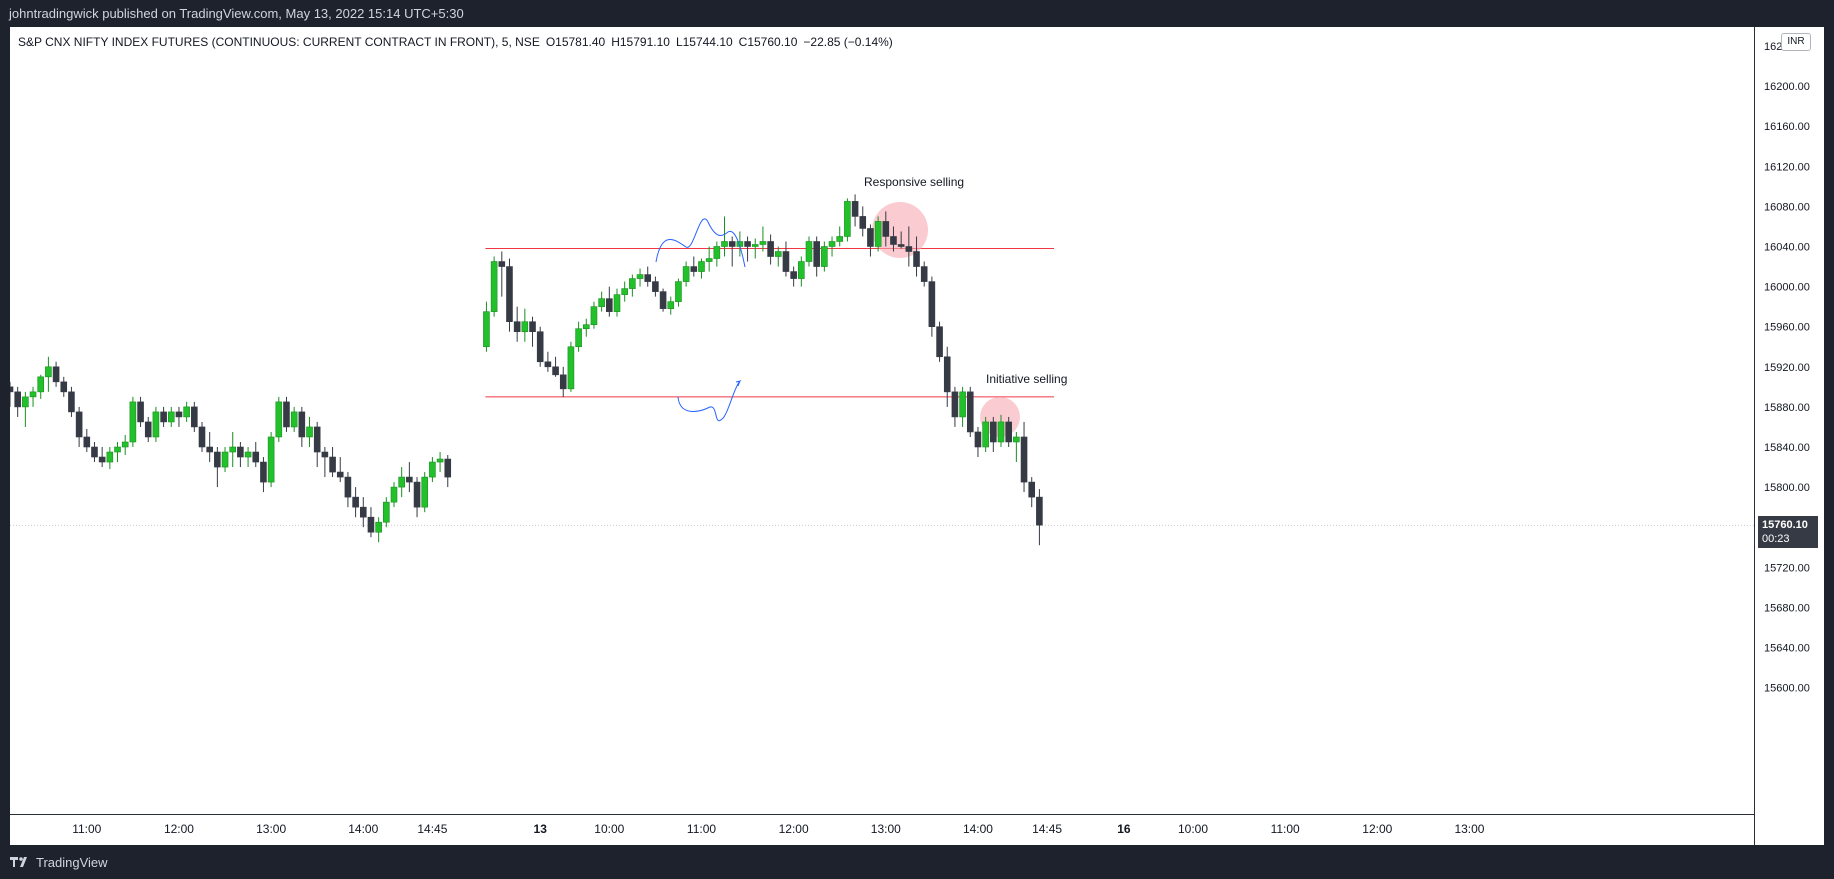 The height and width of the screenshot is (879, 1834). What do you see at coordinates (1787, 689) in the screenshot?
I see `price-tick-label: 15600.00` at bounding box center [1787, 689].